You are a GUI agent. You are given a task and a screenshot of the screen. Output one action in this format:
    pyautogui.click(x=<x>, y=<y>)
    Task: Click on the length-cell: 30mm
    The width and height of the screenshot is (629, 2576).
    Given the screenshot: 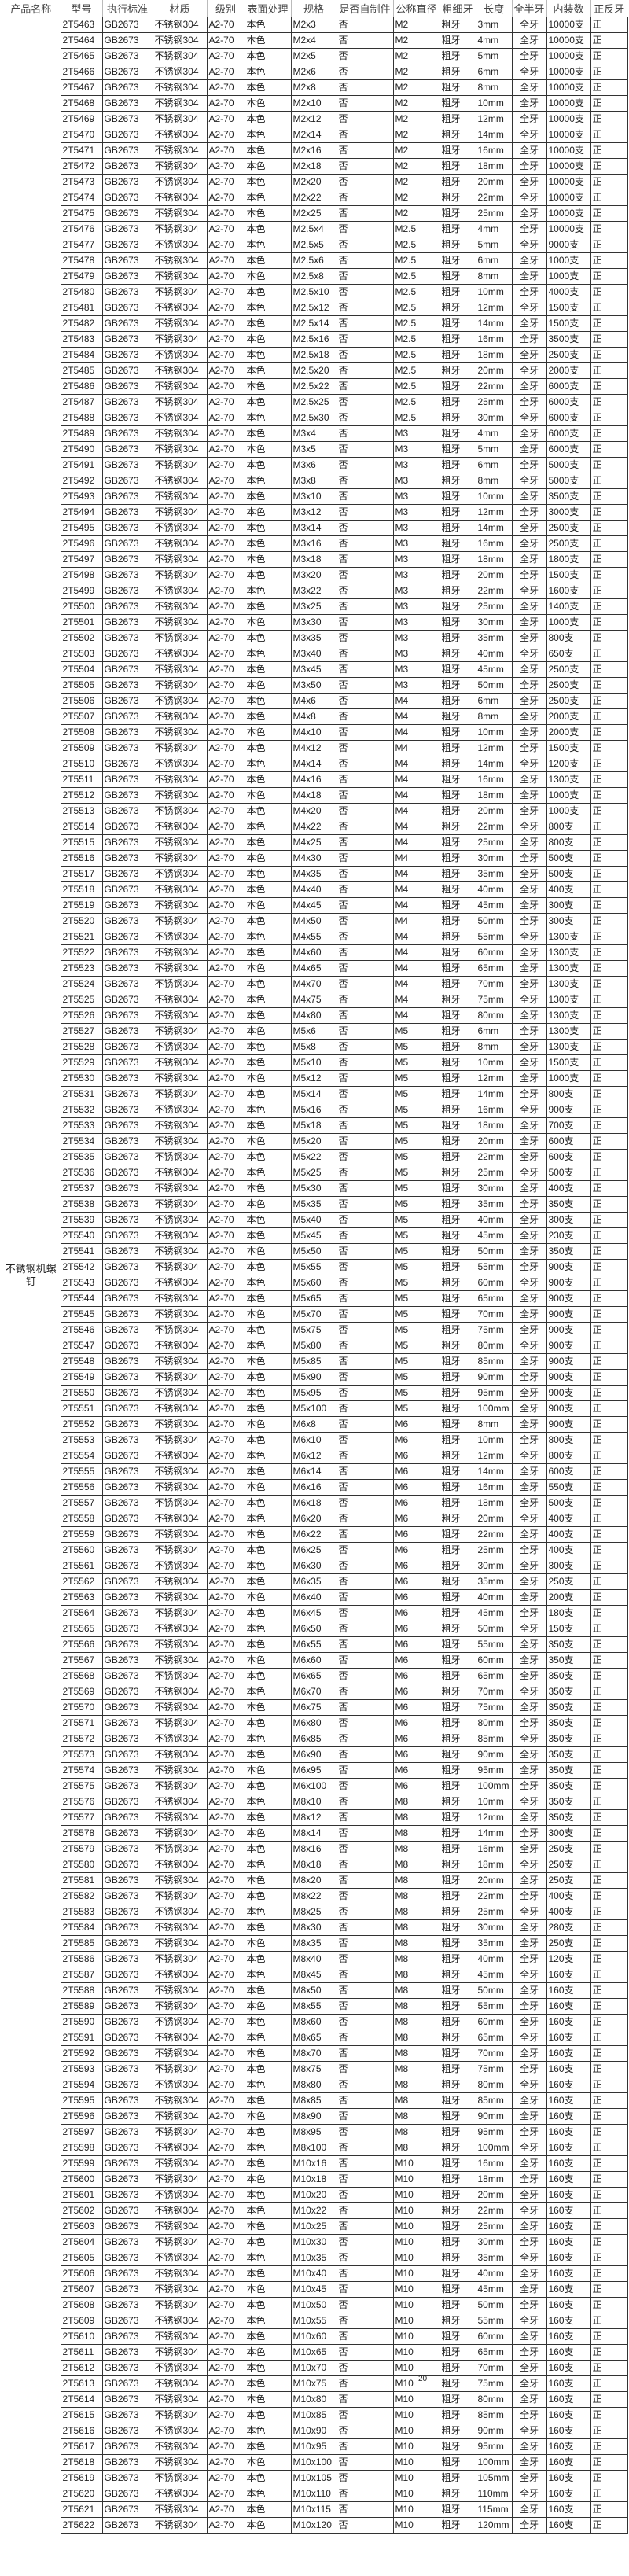 What is the action you would take?
    pyautogui.click(x=494, y=418)
    